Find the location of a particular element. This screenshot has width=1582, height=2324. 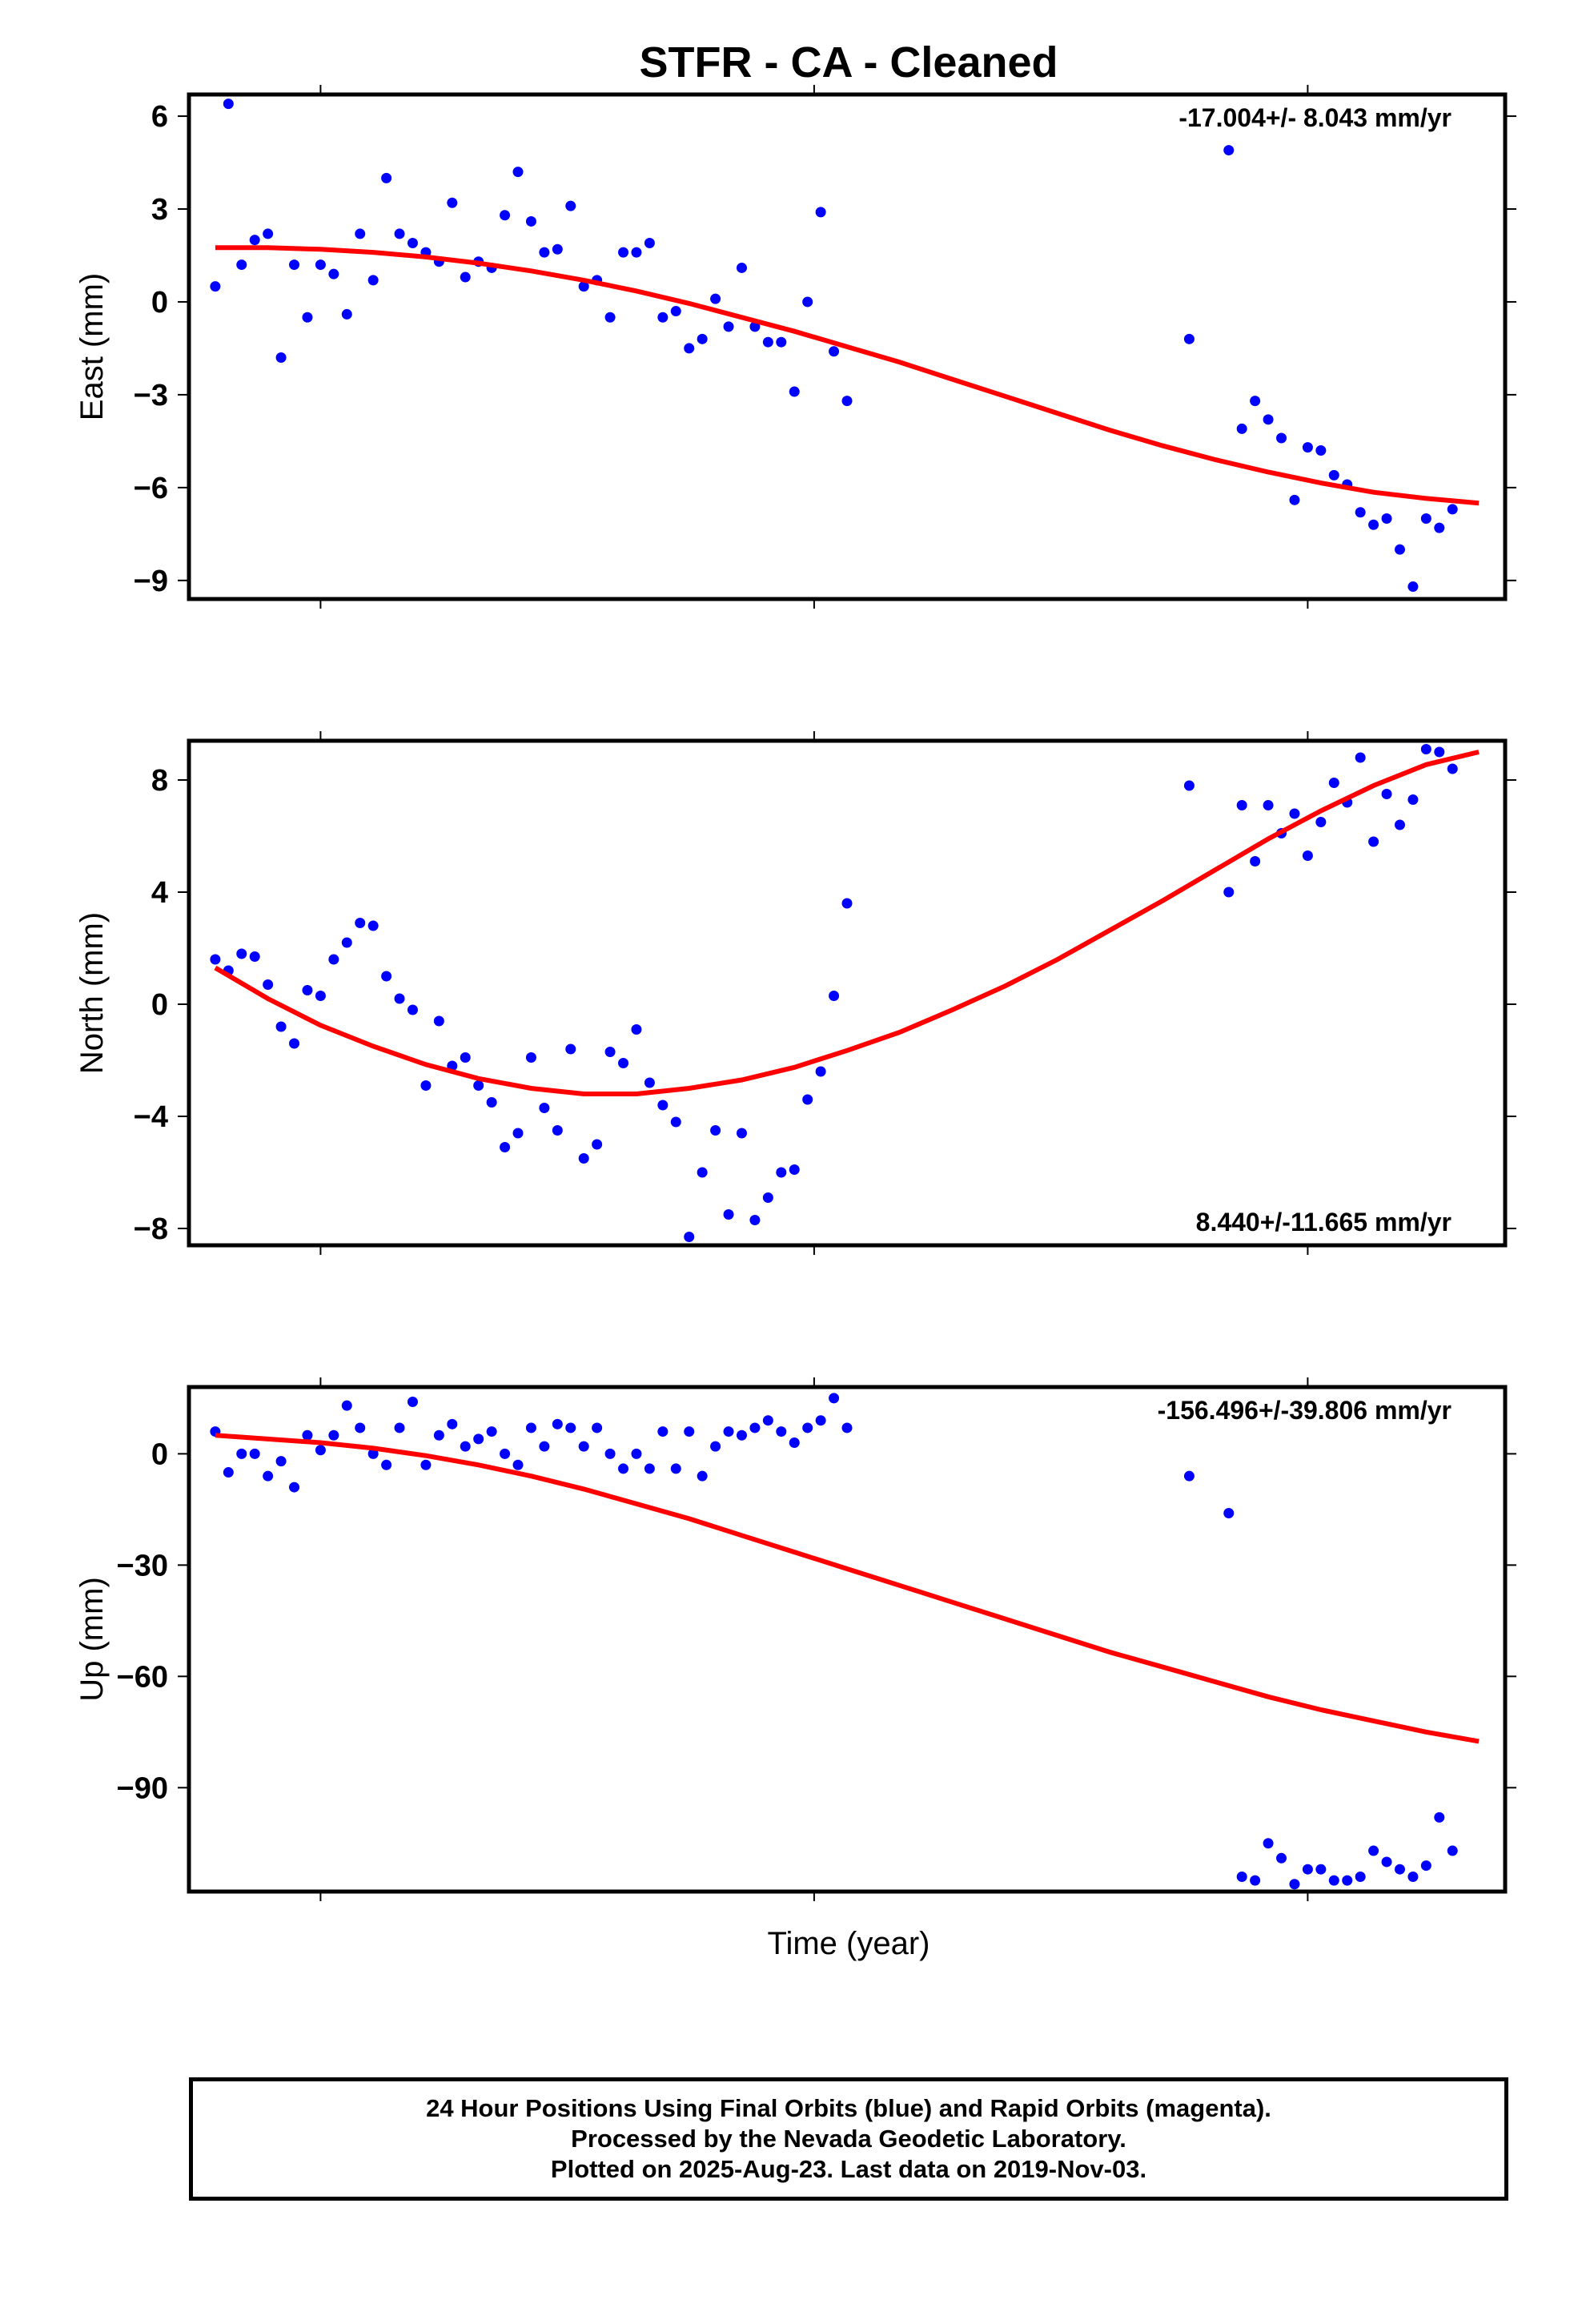

north-ytick-label: 8 is located at coordinates (159, 781).